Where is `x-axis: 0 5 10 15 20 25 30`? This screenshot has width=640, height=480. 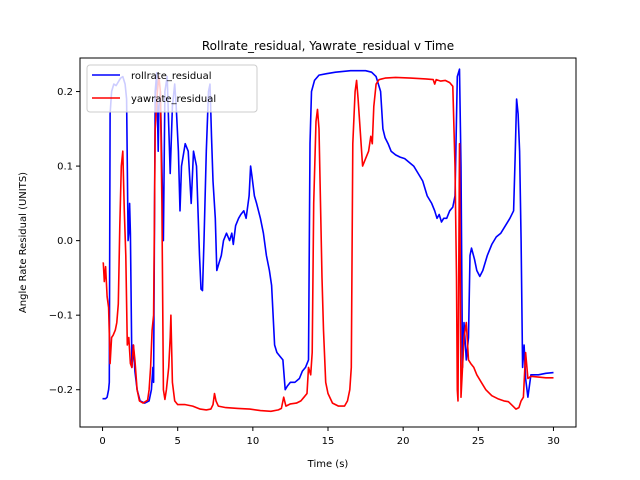 x-axis: 0 5 10 15 20 25 30 is located at coordinates (329, 437).